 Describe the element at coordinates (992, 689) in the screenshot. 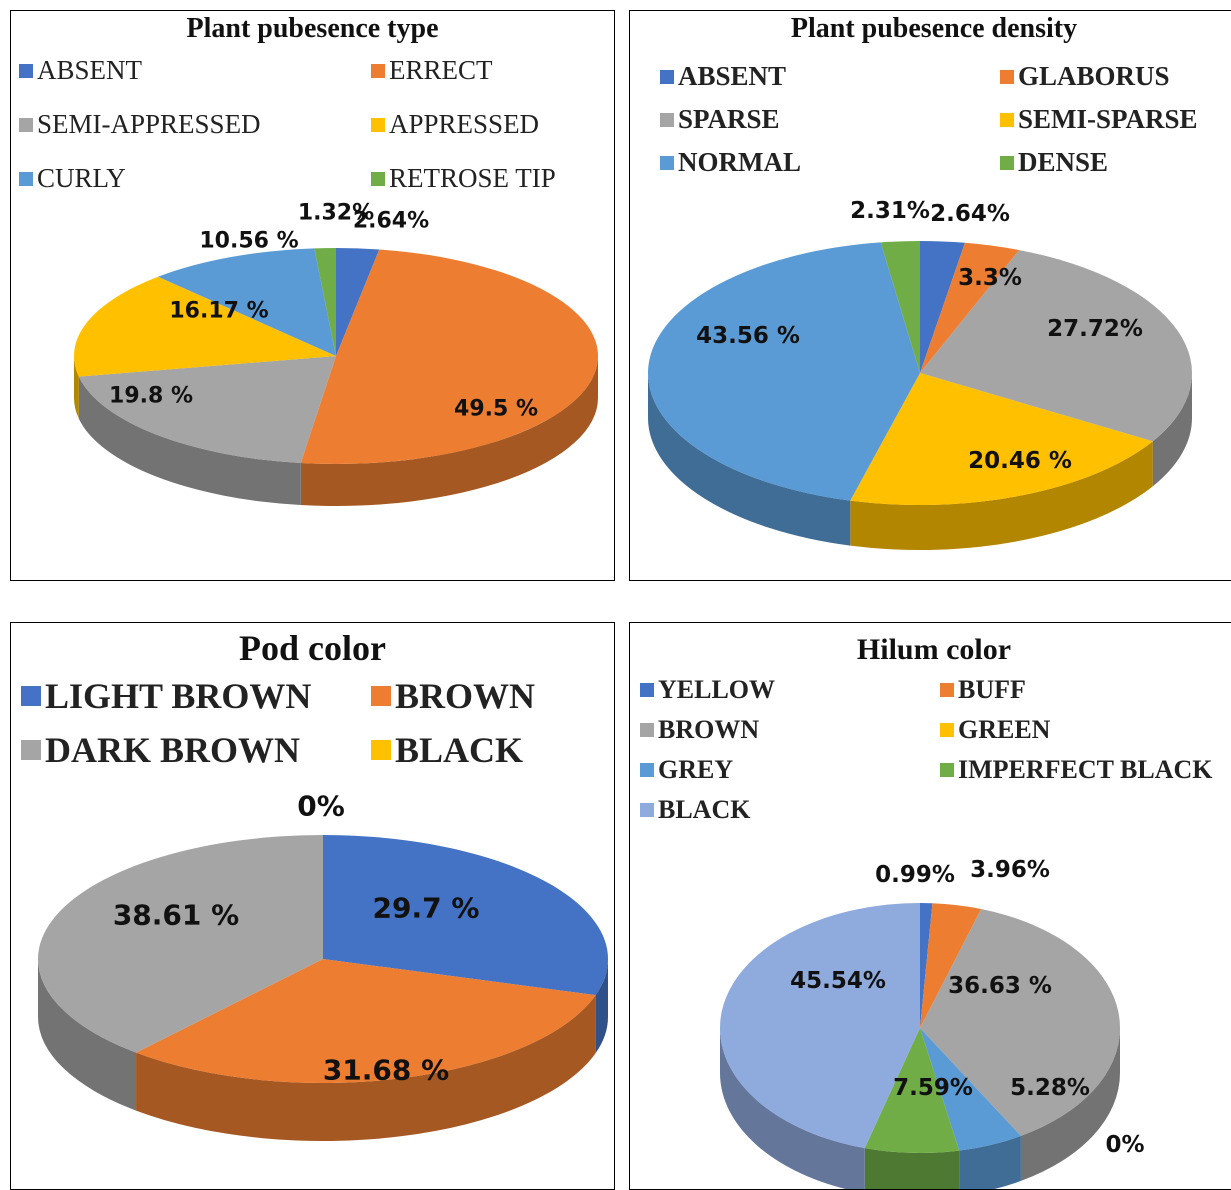

I see `legend-label: BUFF` at that location.